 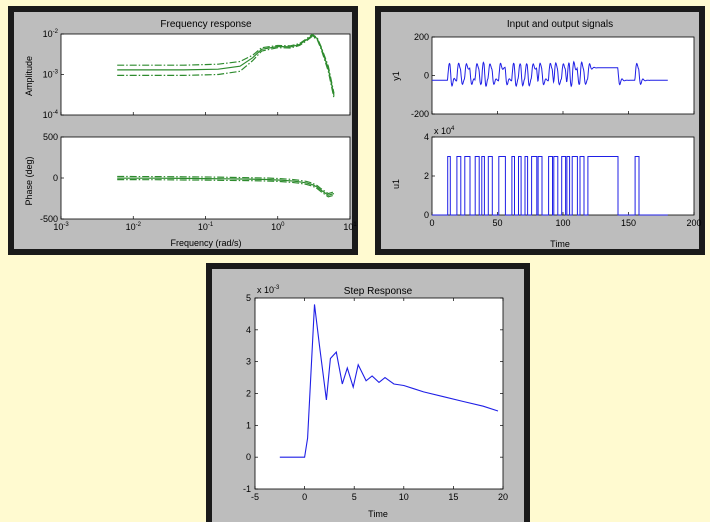 I want to click on step-ytick-label: 1, so click(x=248, y=425).